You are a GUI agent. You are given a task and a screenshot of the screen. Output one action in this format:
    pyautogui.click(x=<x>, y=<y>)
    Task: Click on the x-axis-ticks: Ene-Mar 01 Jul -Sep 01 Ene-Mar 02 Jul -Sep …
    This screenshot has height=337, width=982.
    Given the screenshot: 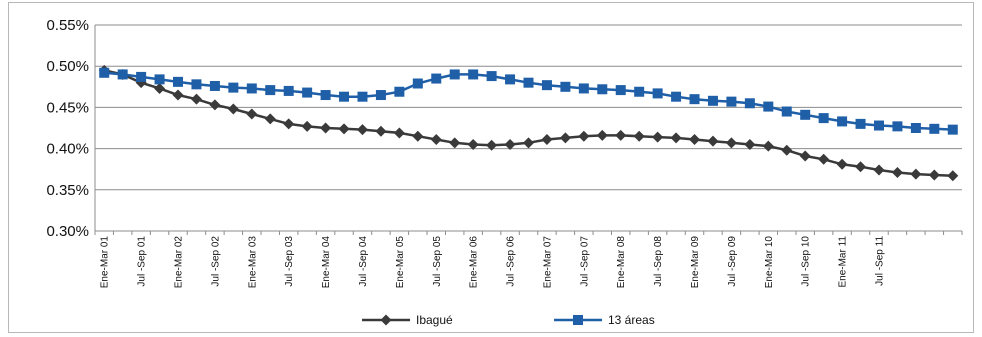 What is the action you would take?
    pyautogui.click(x=493, y=262)
    